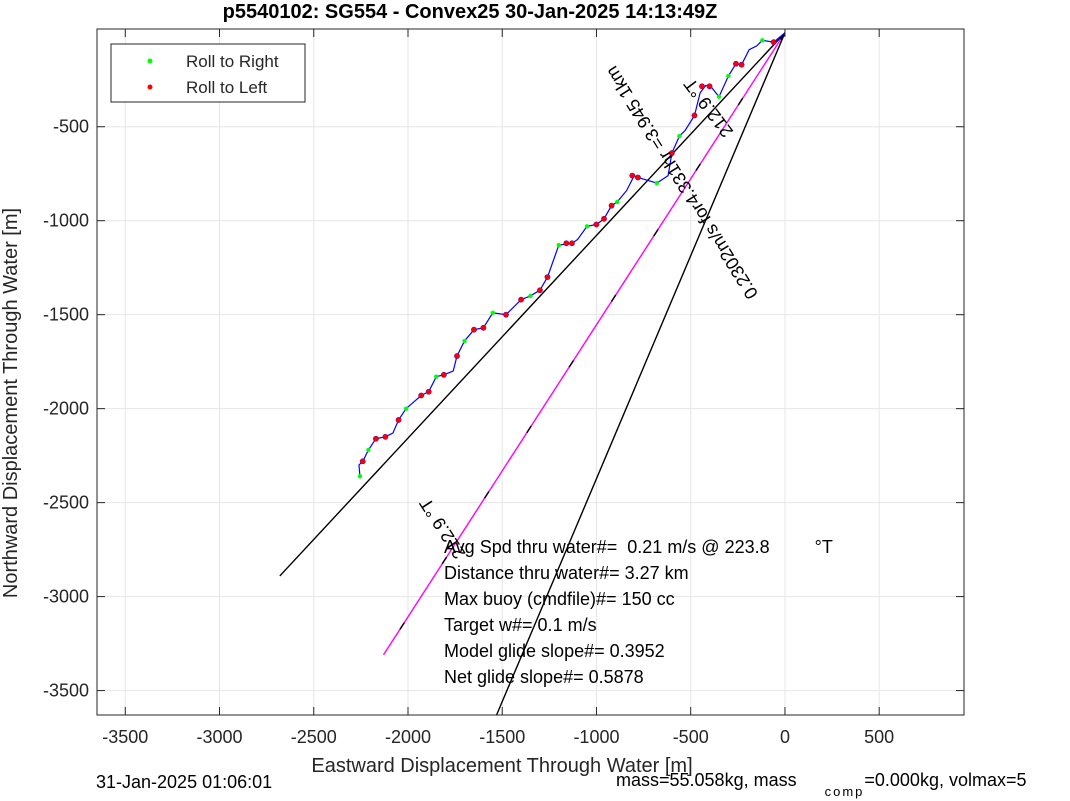 The image size is (1070, 801). What do you see at coordinates (554, 651) in the screenshot?
I see `annotation-model-glide: Model glide slope#= 0.3952` at bounding box center [554, 651].